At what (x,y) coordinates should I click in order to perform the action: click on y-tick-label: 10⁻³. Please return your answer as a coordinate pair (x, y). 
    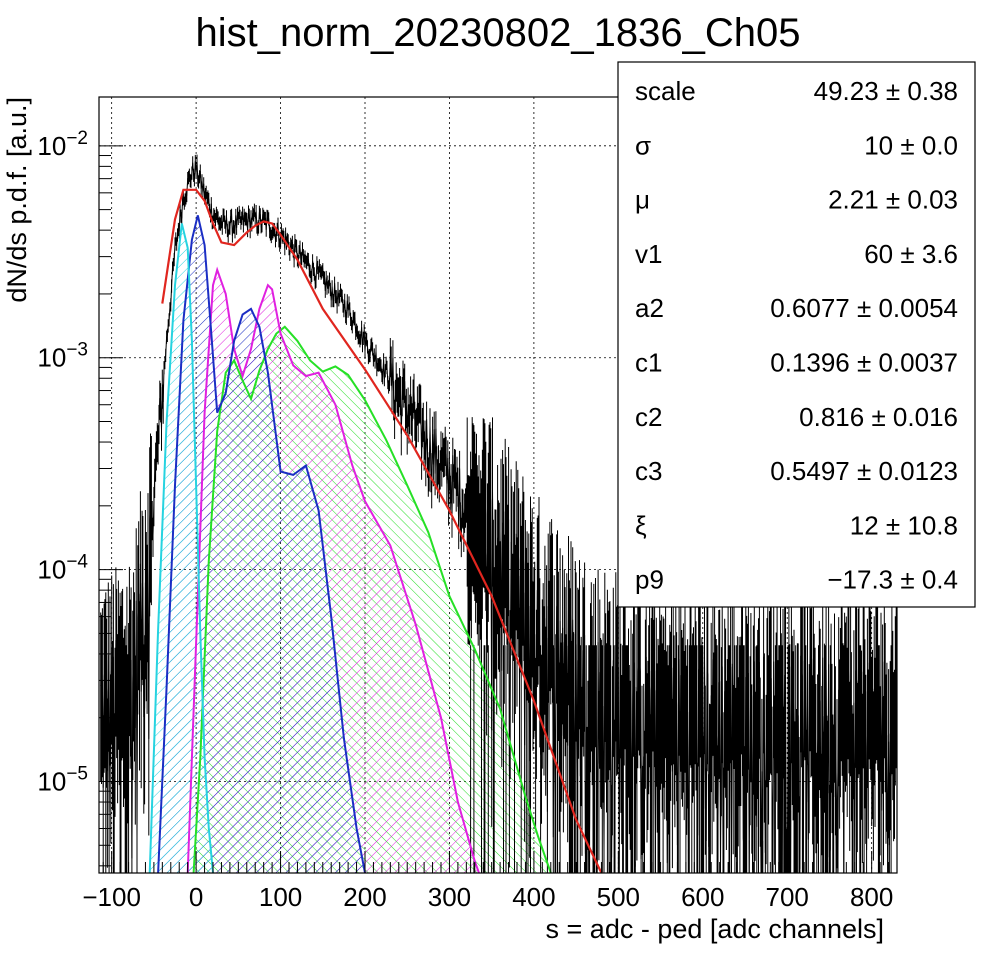
    Looking at the image, I should click on (62, 356).